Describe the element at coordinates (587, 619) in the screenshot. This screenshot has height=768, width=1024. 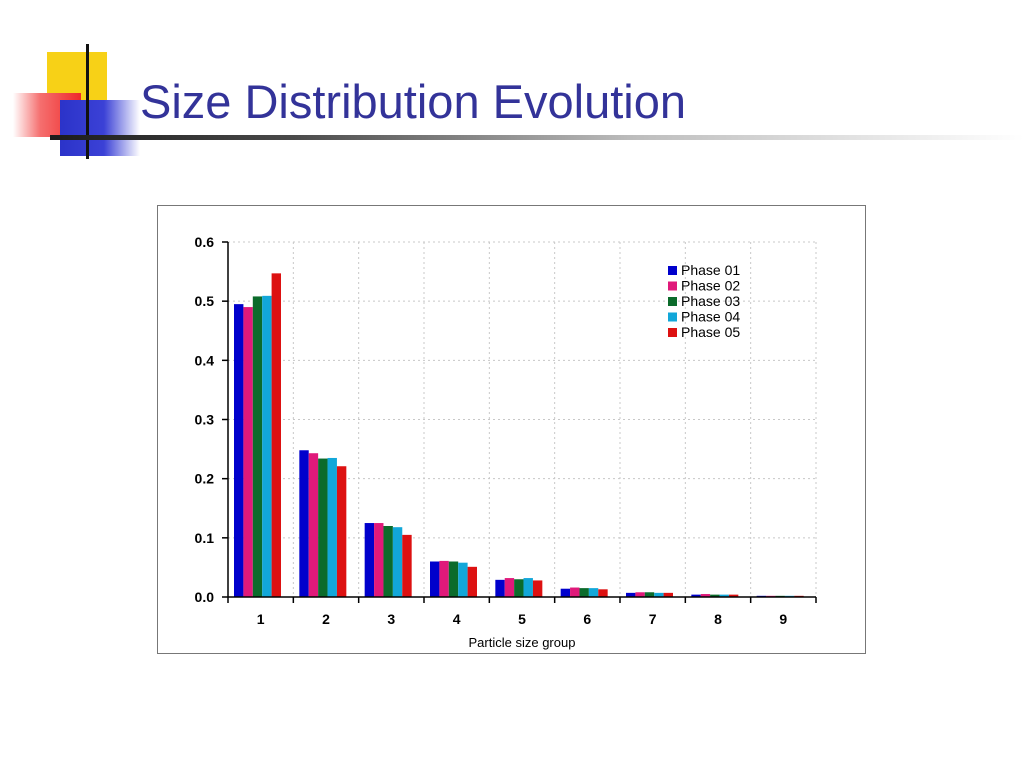
I see `x-tick-label: 6` at that location.